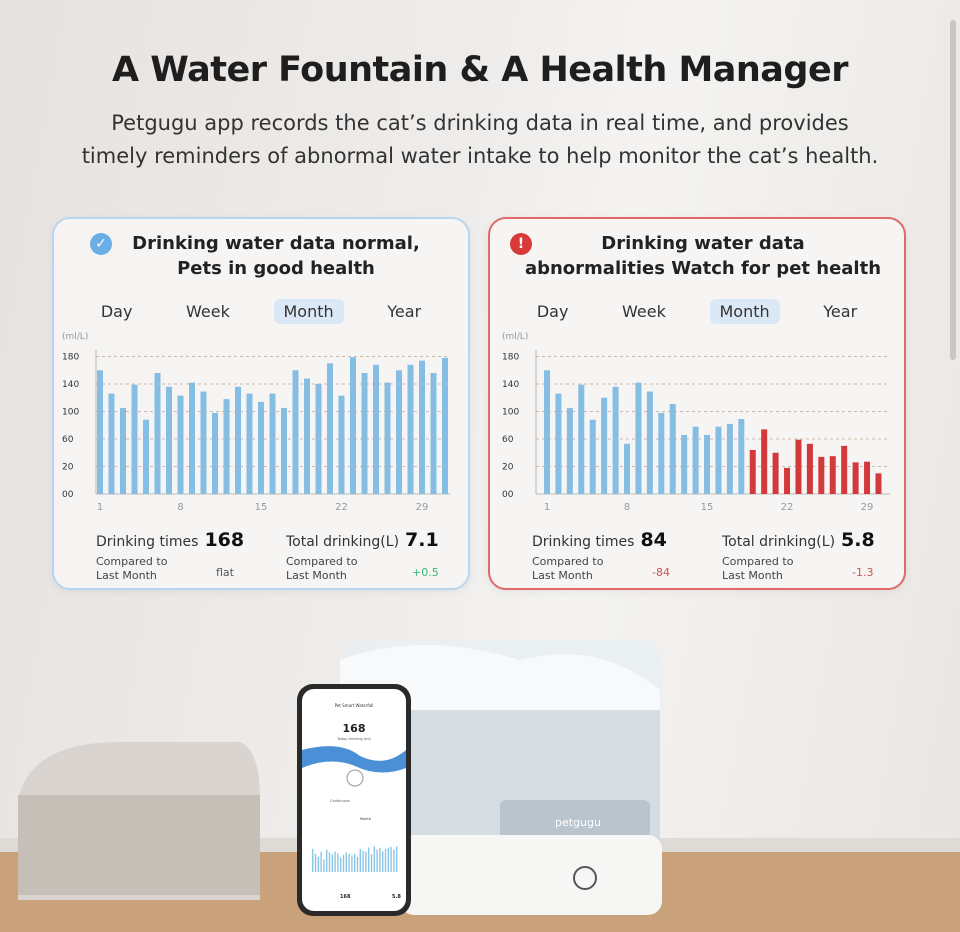  Describe the element at coordinates (858, 540) in the screenshot. I see `total-drinking-value: 5.8` at that location.